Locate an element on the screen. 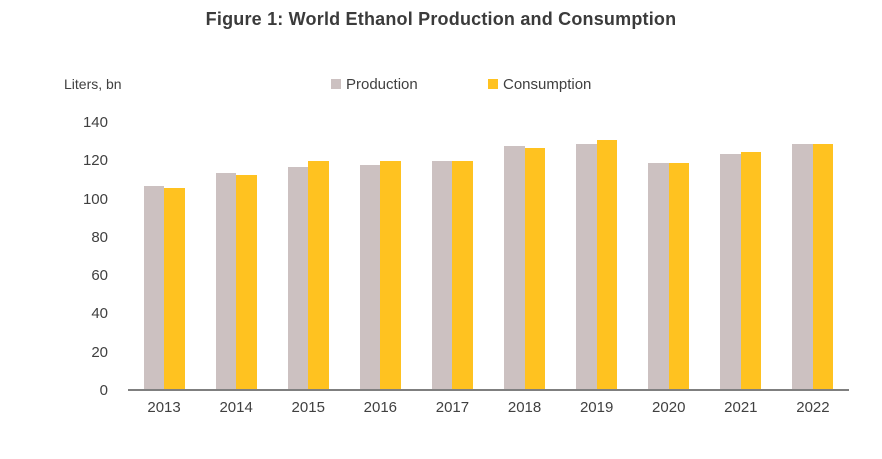 This screenshot has height=459, width=882. bar-production-2013 is located at coordinates (153, 288).